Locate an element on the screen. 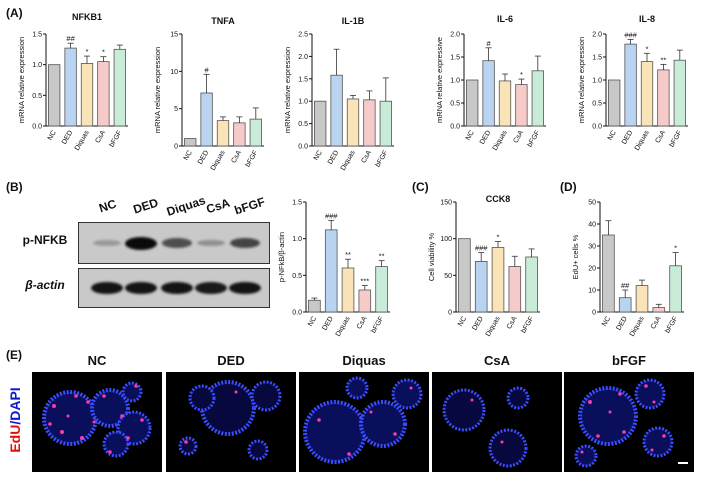  panel-label-d: (D) is located at coordinates (568, 187).